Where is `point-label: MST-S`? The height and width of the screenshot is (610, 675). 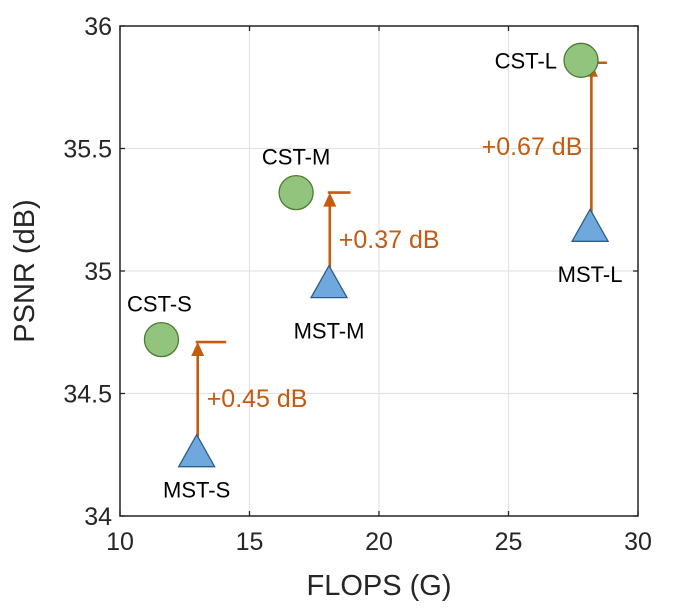 point-label: MST-S is located at coordinates (196, 489).